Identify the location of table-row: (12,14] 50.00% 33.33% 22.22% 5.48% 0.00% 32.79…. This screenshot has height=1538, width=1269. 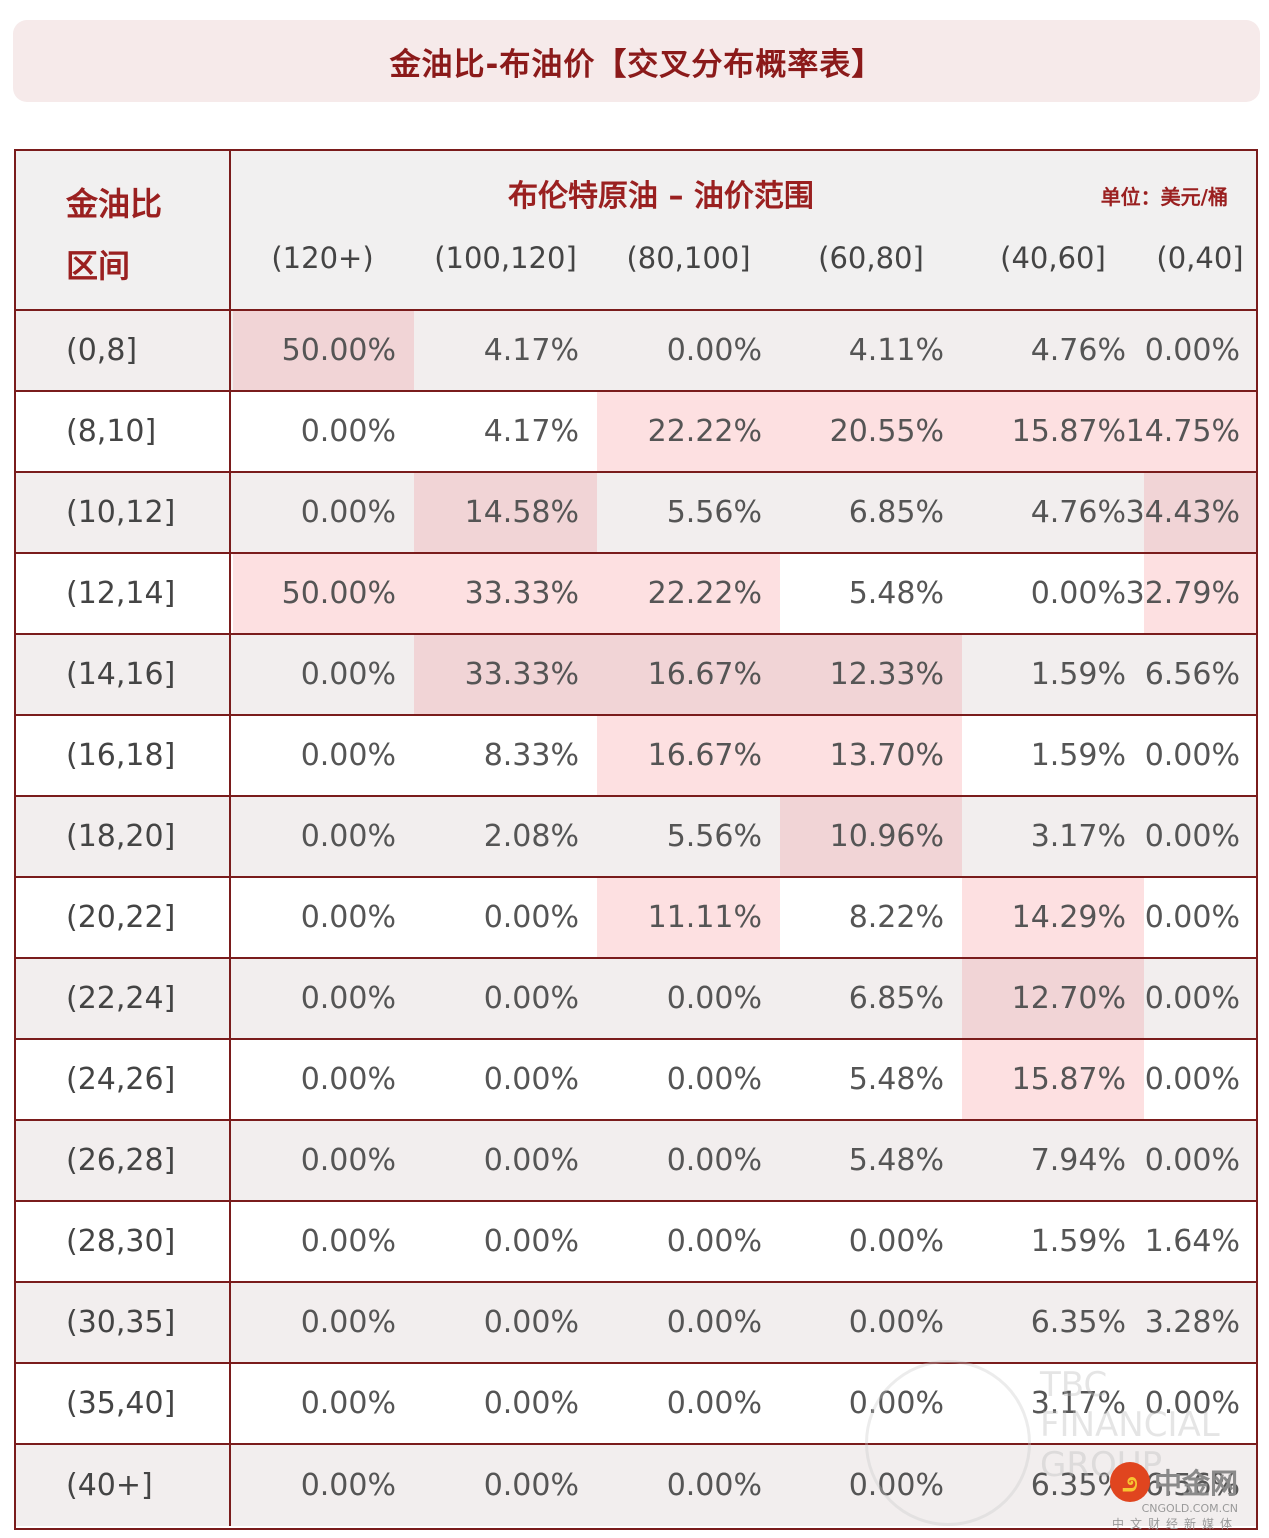
(636, 594).